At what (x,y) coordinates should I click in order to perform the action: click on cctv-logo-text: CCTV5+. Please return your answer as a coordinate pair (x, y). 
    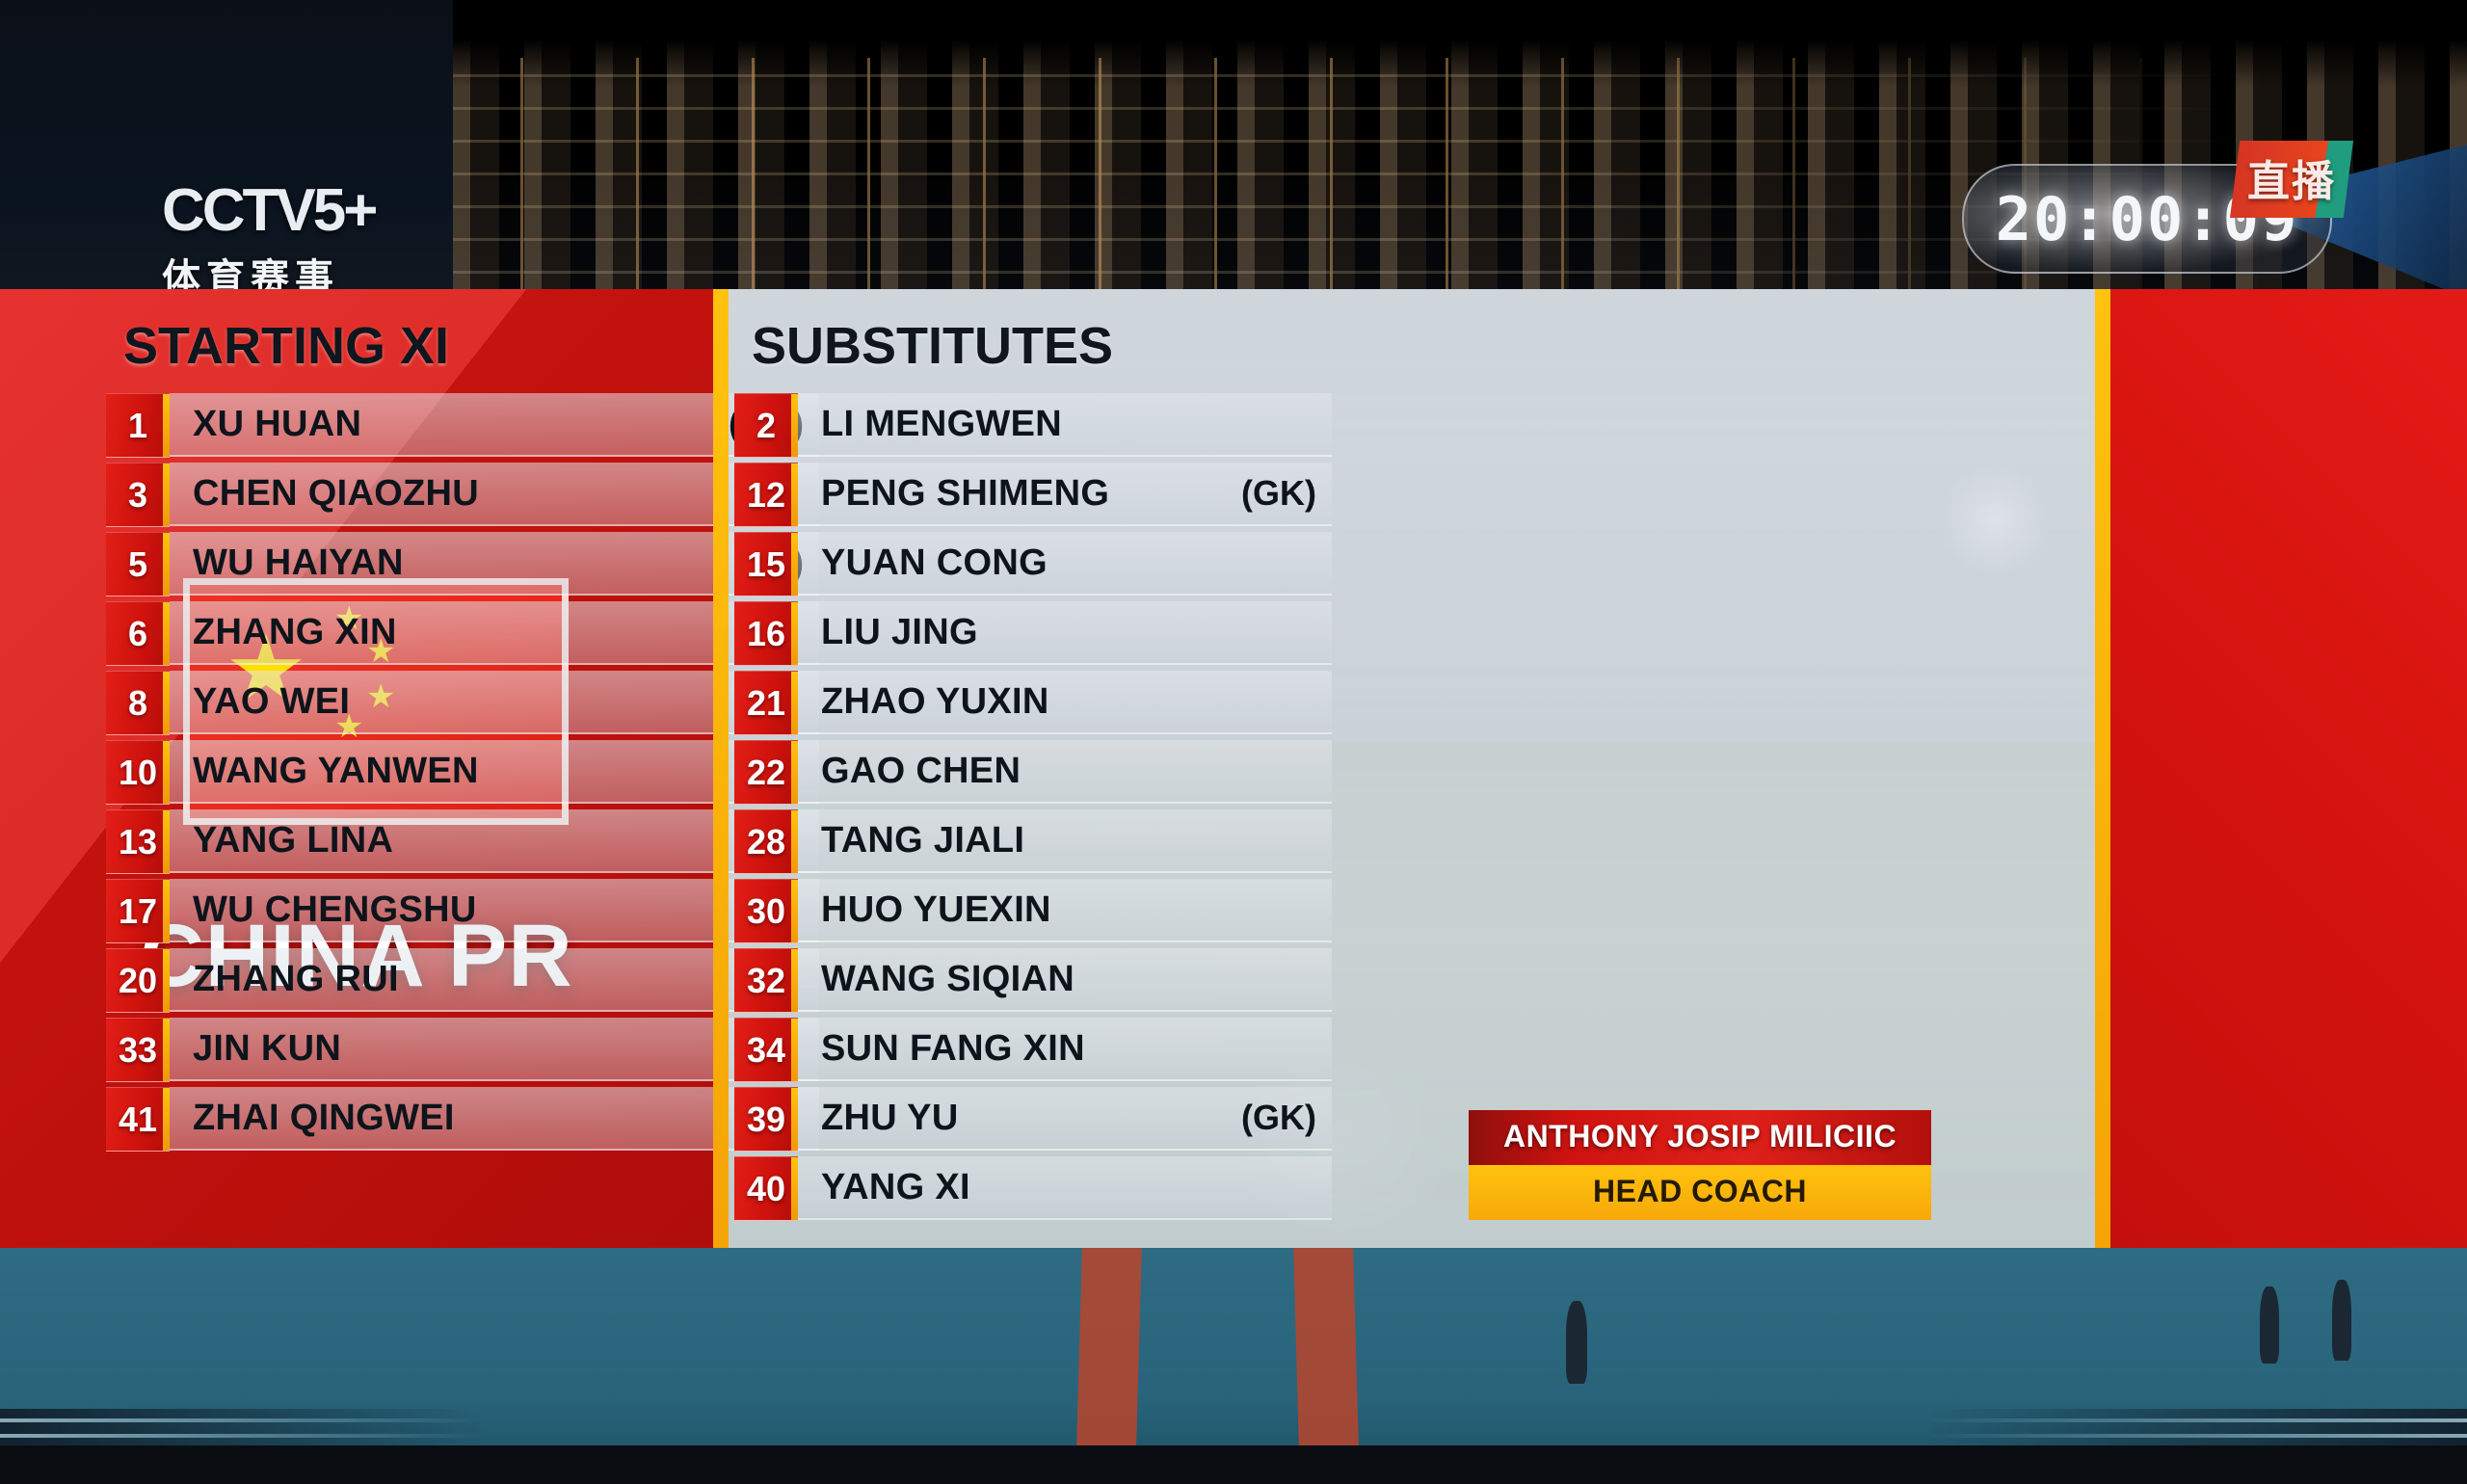
    Looking at the image, I should click on (270, 211).